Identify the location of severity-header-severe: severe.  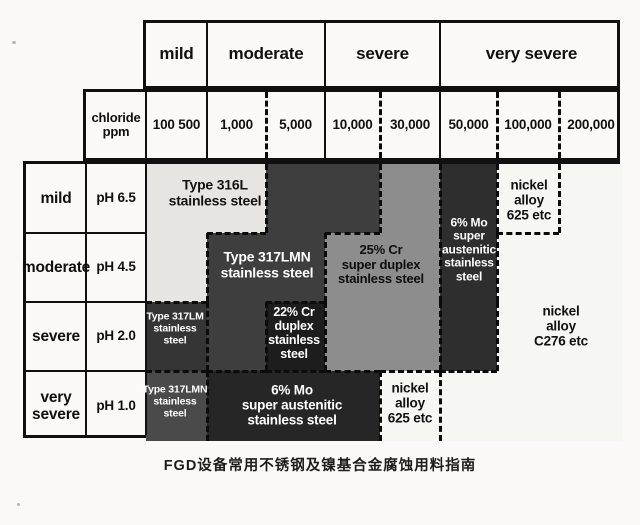
(382, 54).